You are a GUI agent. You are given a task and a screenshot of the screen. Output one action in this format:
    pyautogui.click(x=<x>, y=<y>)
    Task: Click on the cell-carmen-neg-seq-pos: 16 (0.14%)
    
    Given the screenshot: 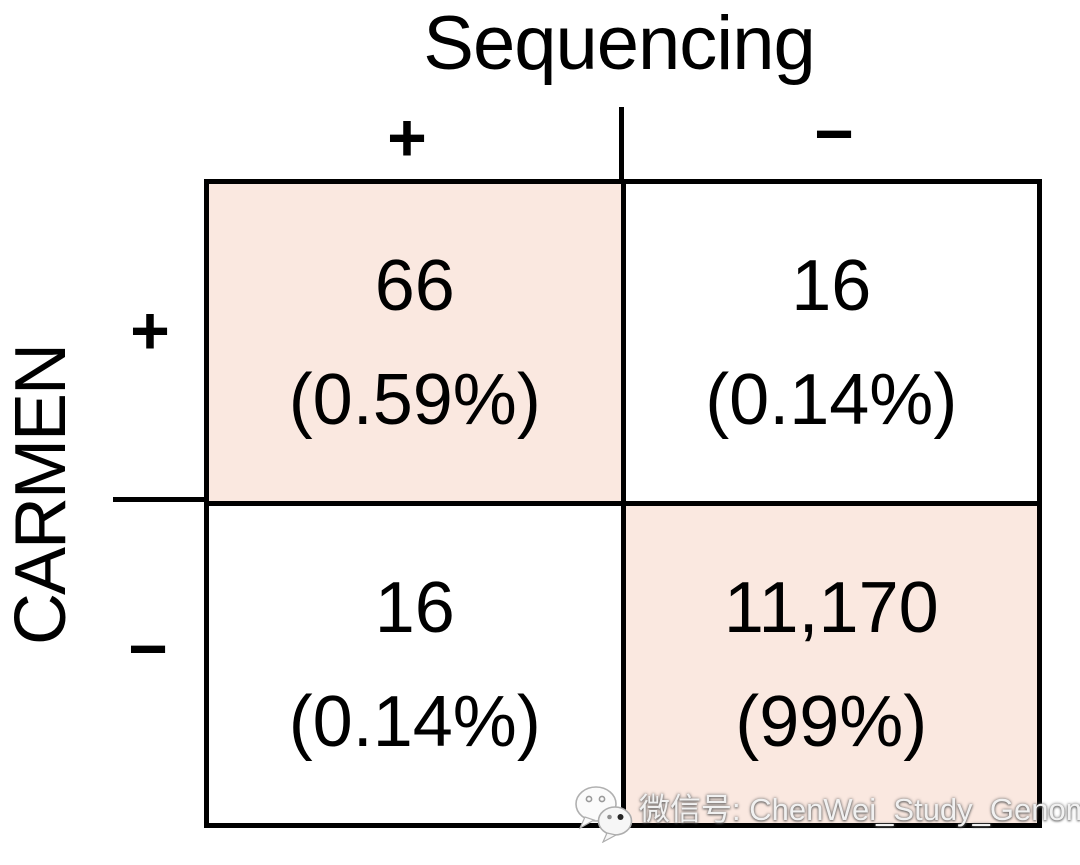 What is the action you would take?
    pyautogui.click(x=415, y=664)
    